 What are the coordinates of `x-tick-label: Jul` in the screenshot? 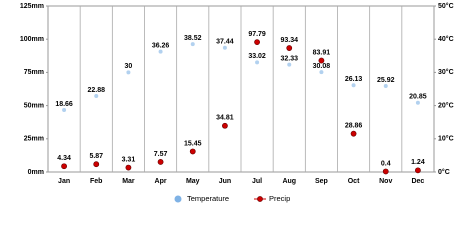 It's located at (257, 181).